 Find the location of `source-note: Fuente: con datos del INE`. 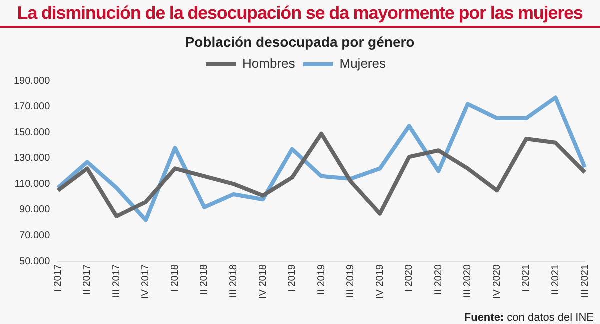

source-note: Fuente: con datos del INE is located at coordinates (529, 318).